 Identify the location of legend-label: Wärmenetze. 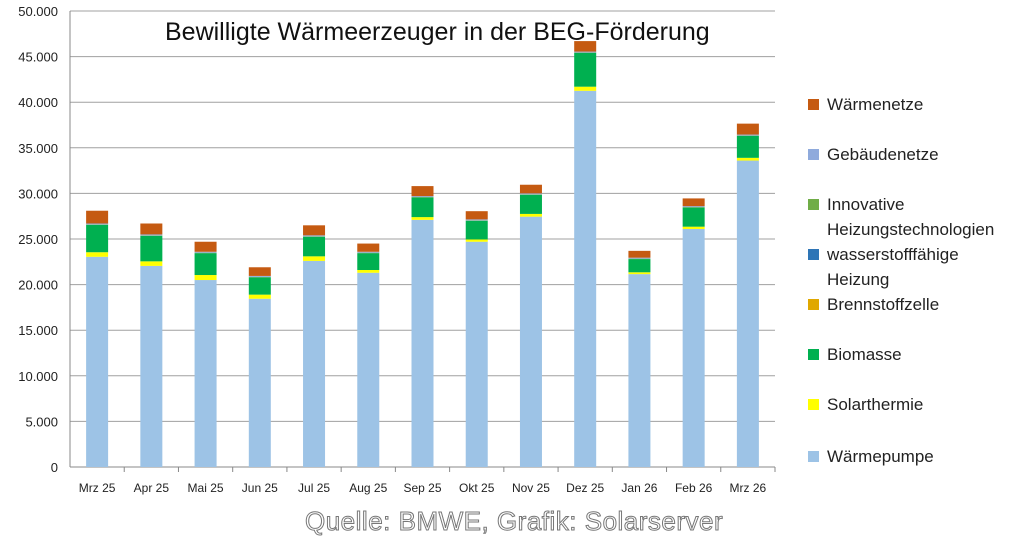
(875, 104).